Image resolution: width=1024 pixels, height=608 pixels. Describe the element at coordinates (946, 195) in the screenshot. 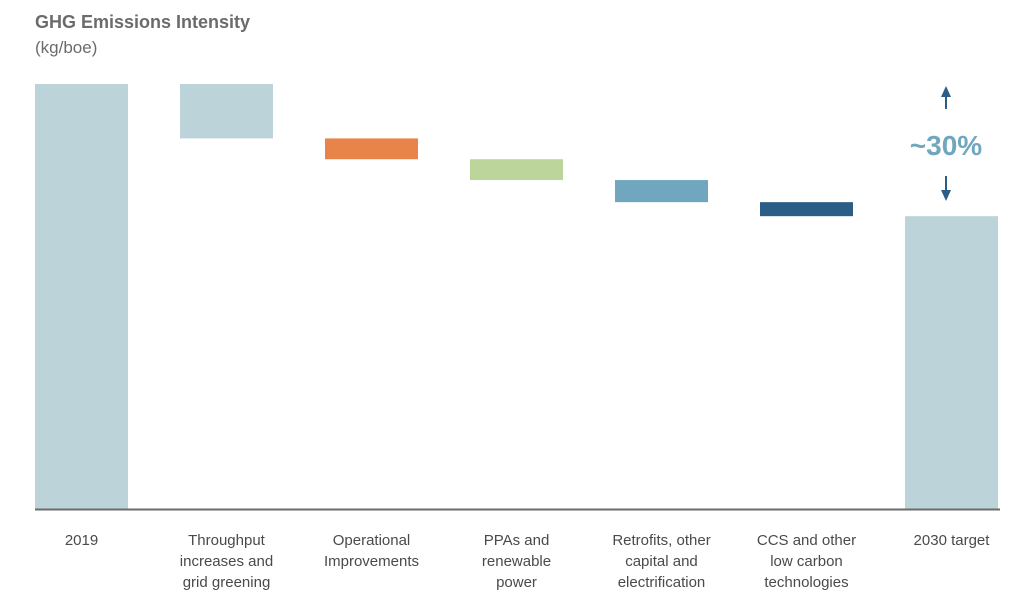

I see `arrow-down-icon` at that location.